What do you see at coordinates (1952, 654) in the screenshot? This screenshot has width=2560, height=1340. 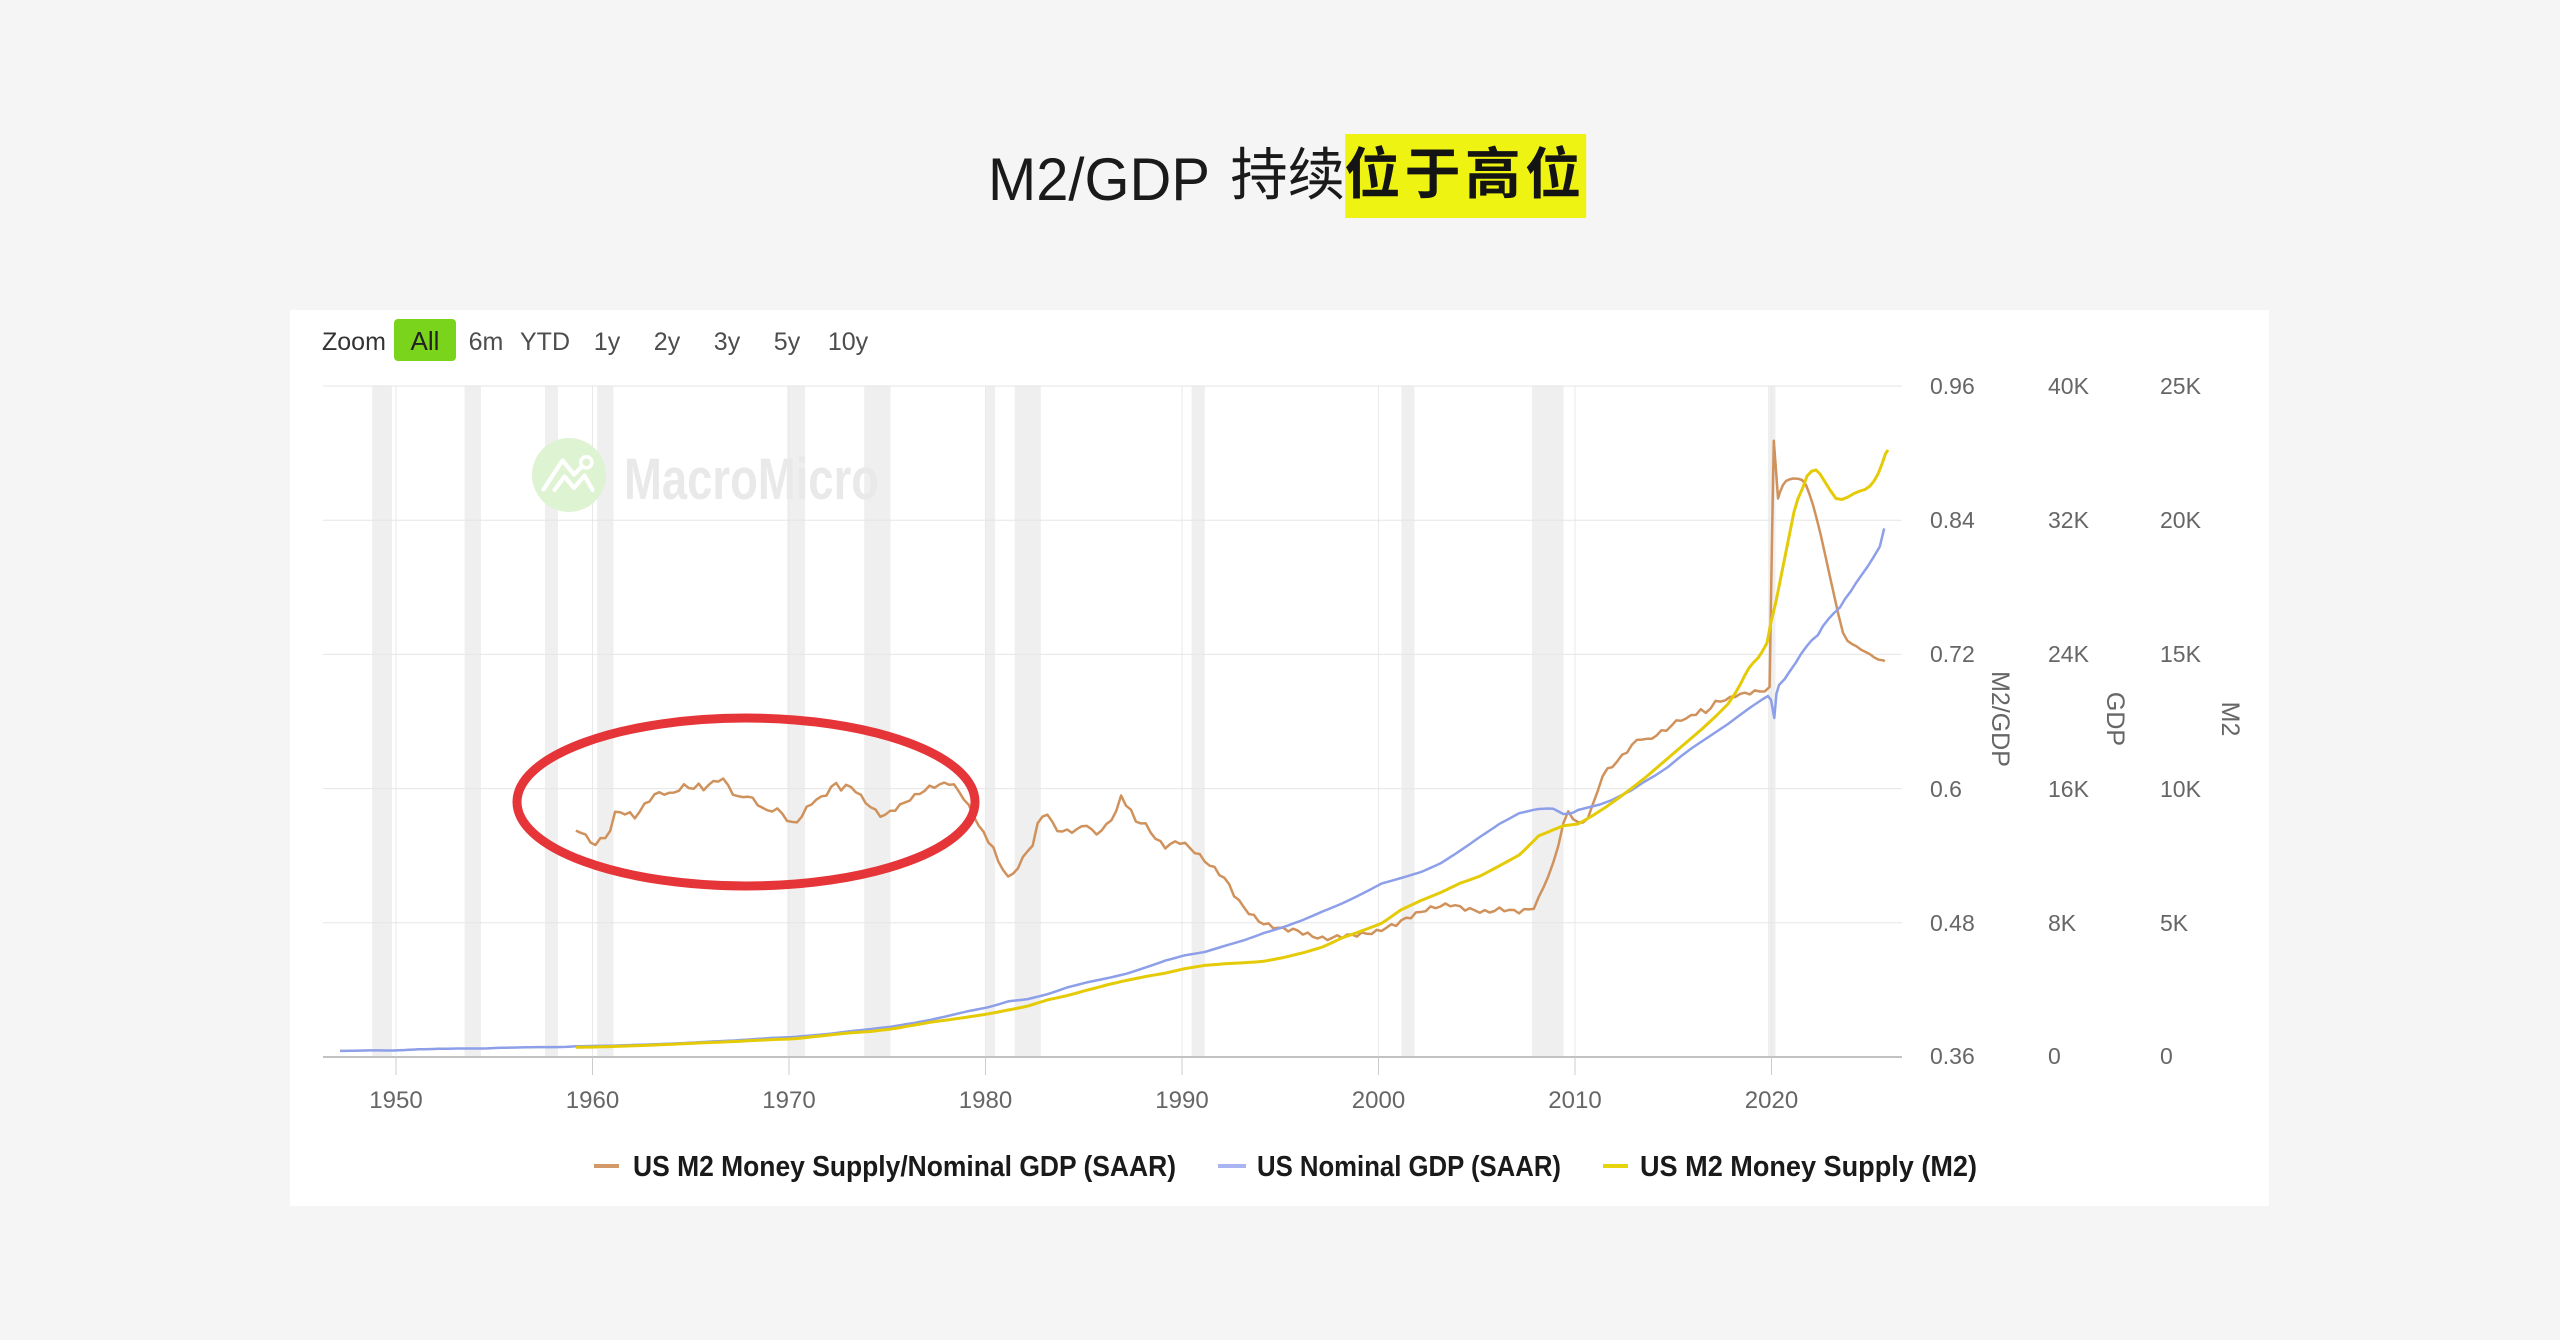 I see `svg-text: 0.72` at bounding box center [1952, 654].